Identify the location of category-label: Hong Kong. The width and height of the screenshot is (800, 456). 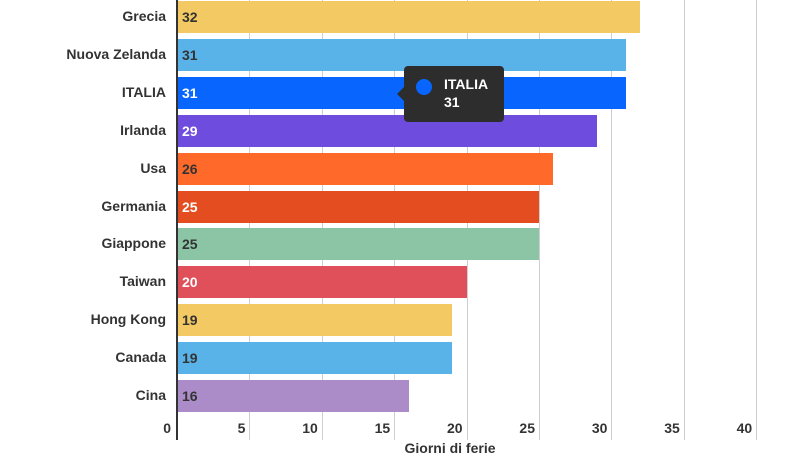
(128, 319).